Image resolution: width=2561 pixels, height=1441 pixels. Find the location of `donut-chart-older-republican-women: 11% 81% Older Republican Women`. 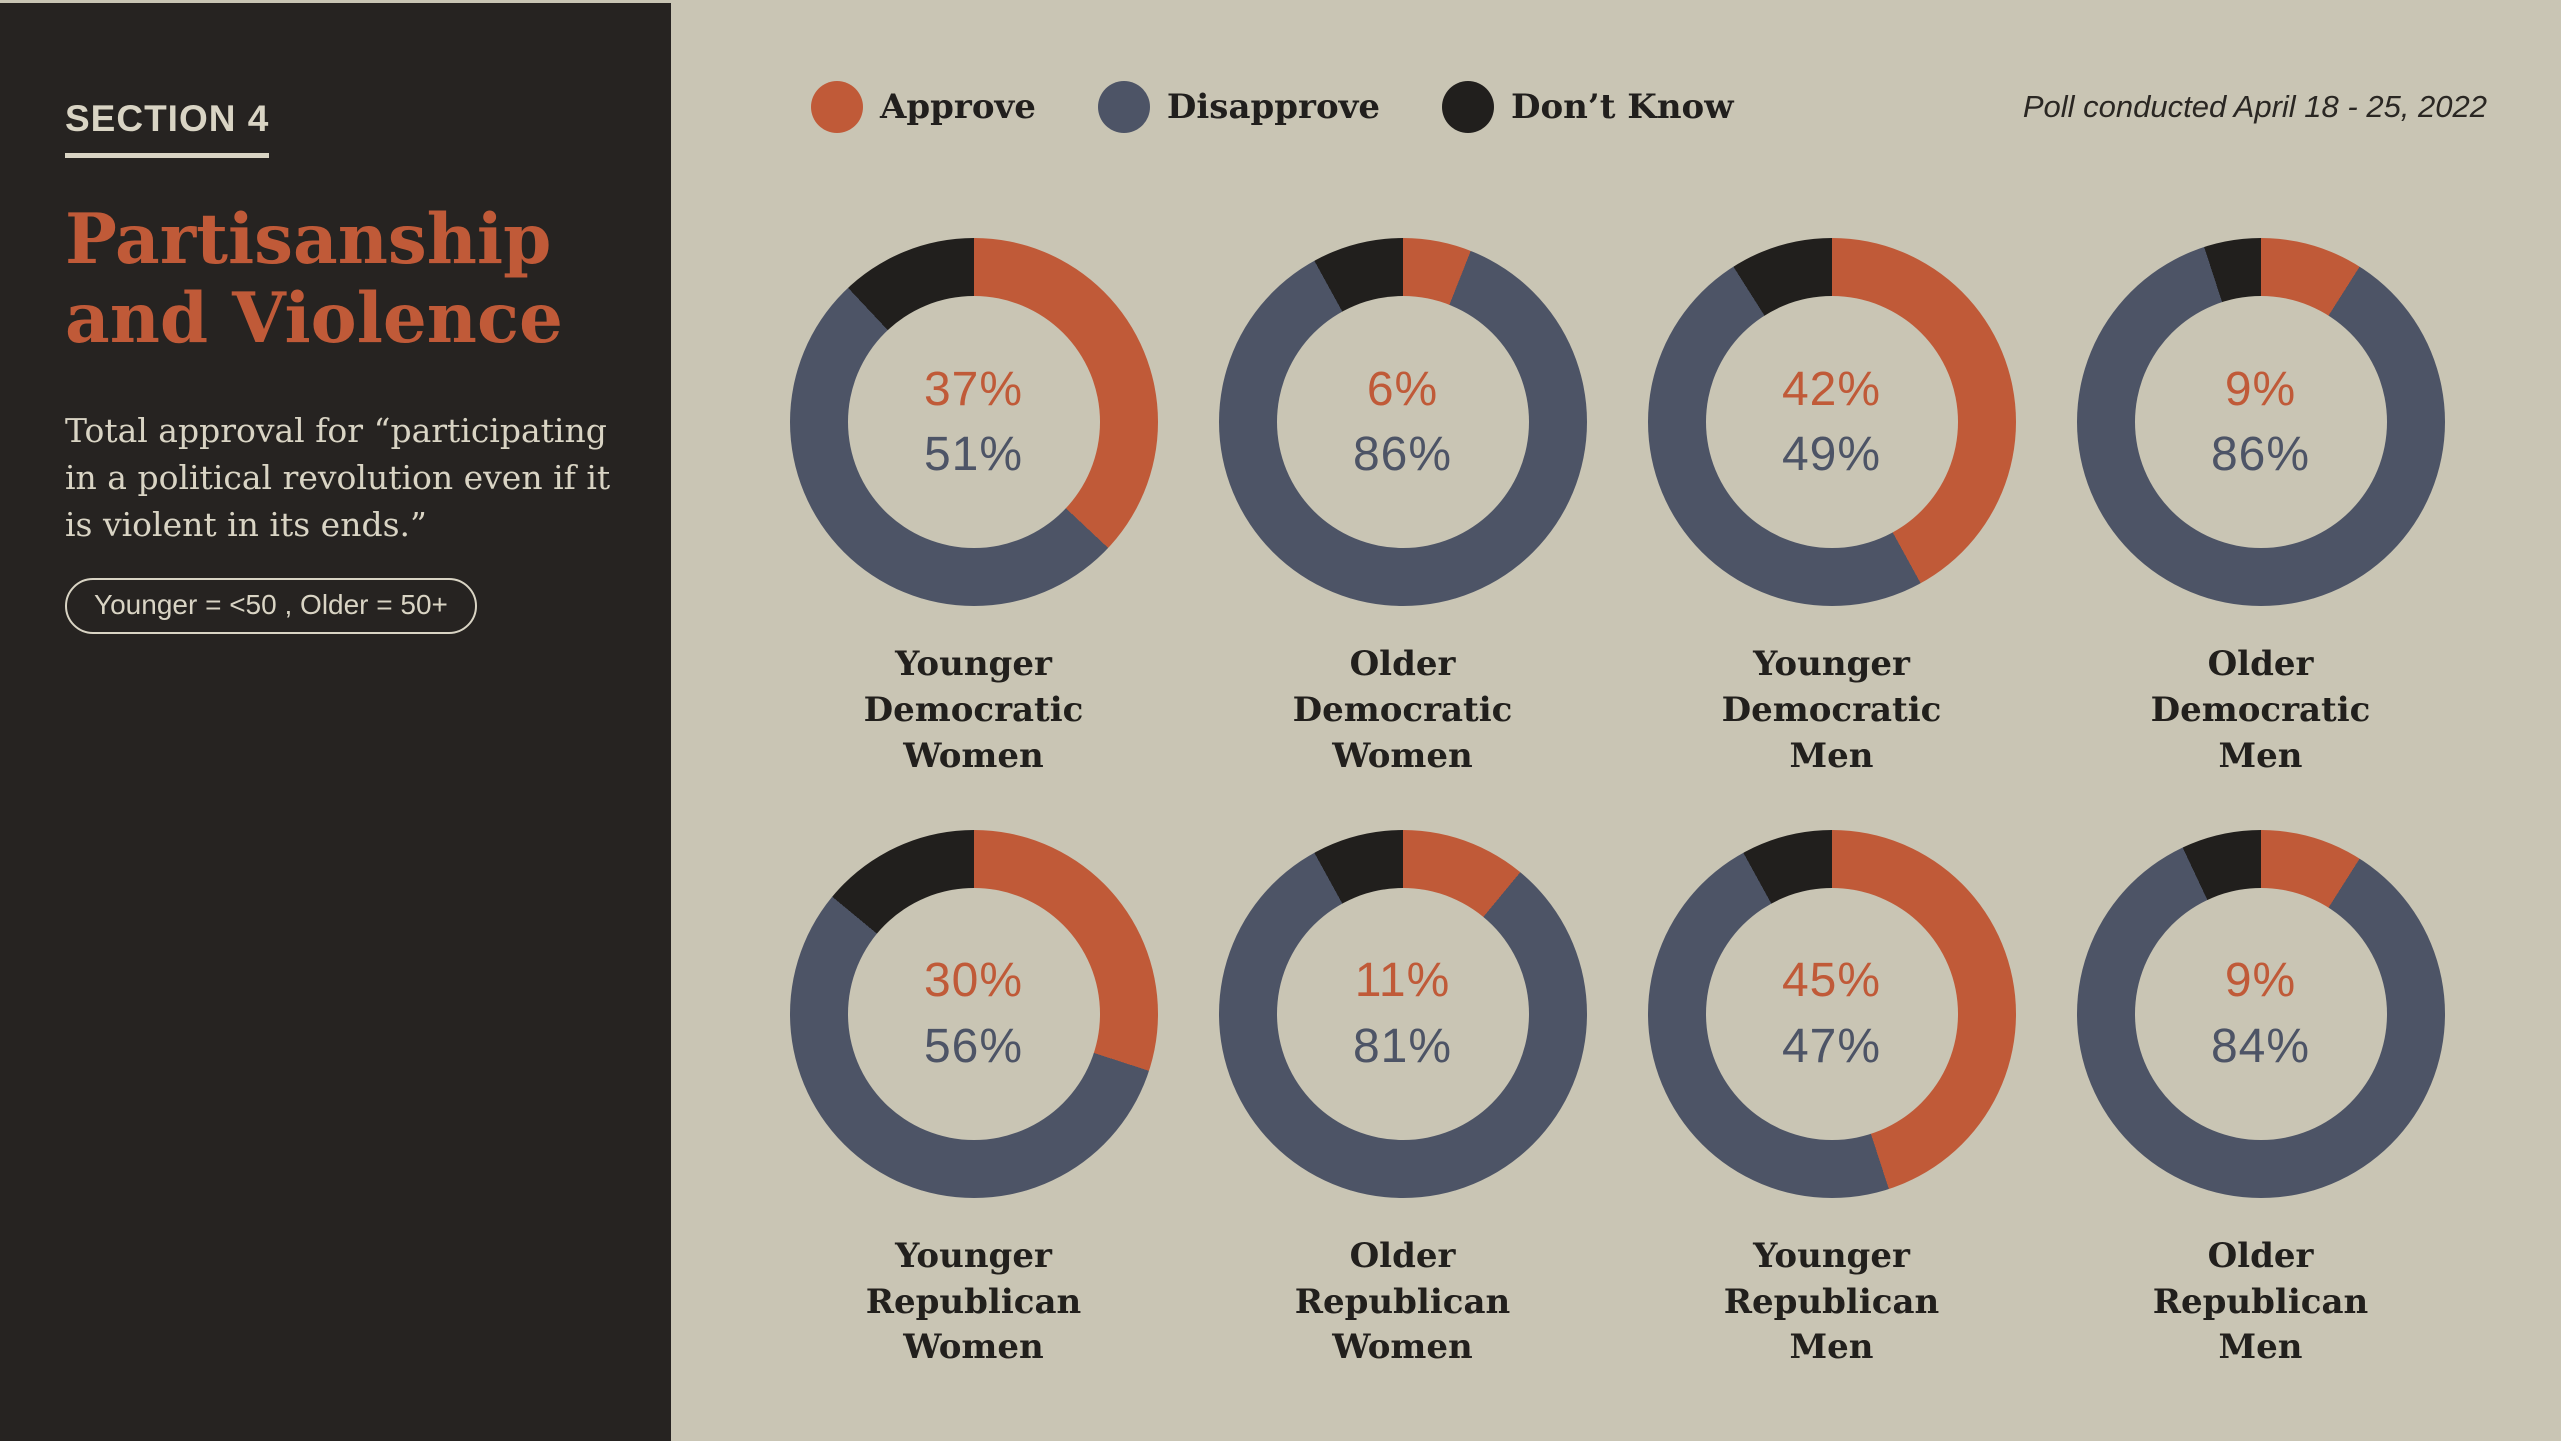

donut-chart-older-republican-women: 11% 81% Older Republican Women is located at coordinates (1402, 1100).